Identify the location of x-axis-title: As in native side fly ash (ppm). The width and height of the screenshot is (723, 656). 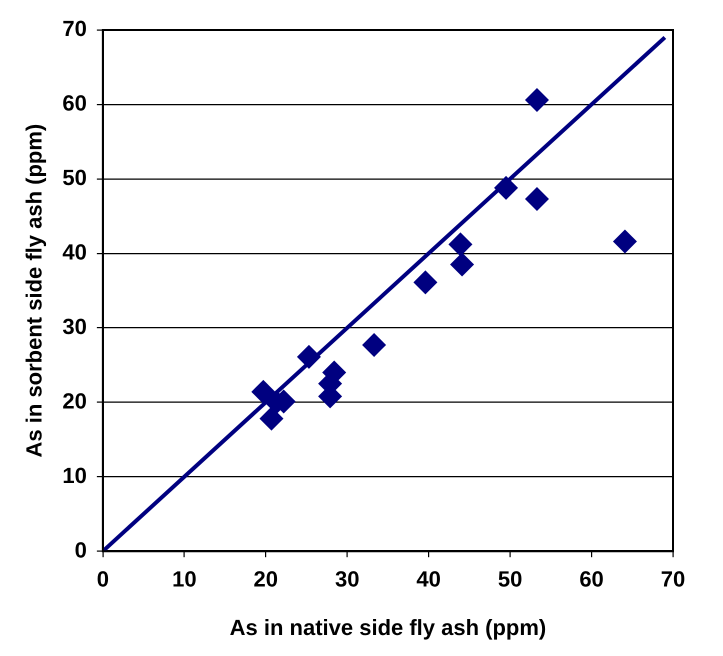
(388, 627).